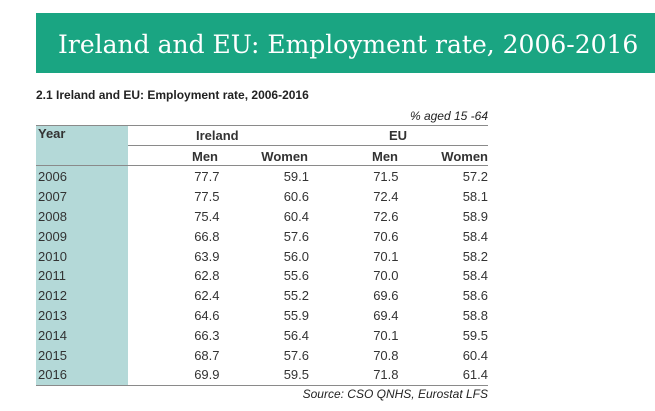 Image resolution: width=655 pixels, height=411 pixels. I want to click on value-cell: 55.6, so click(296, 276).